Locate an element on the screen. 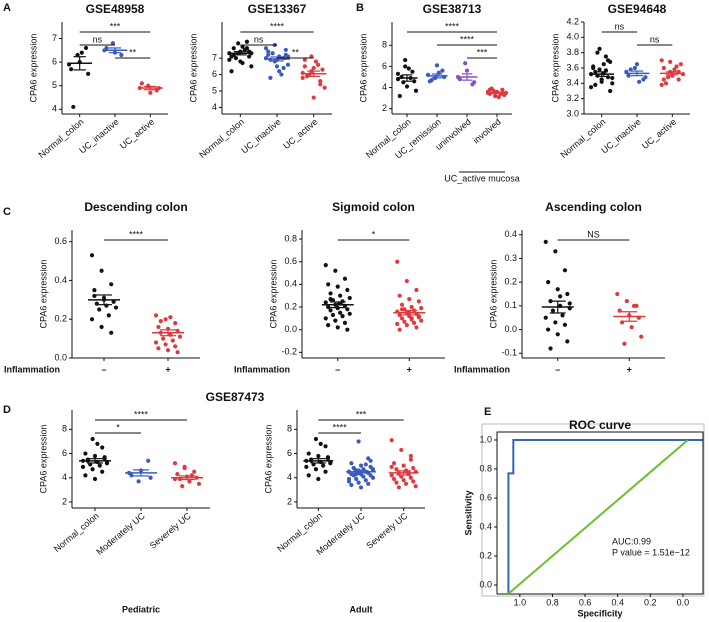  significance-label: *** is located at coordinates (115, 26).